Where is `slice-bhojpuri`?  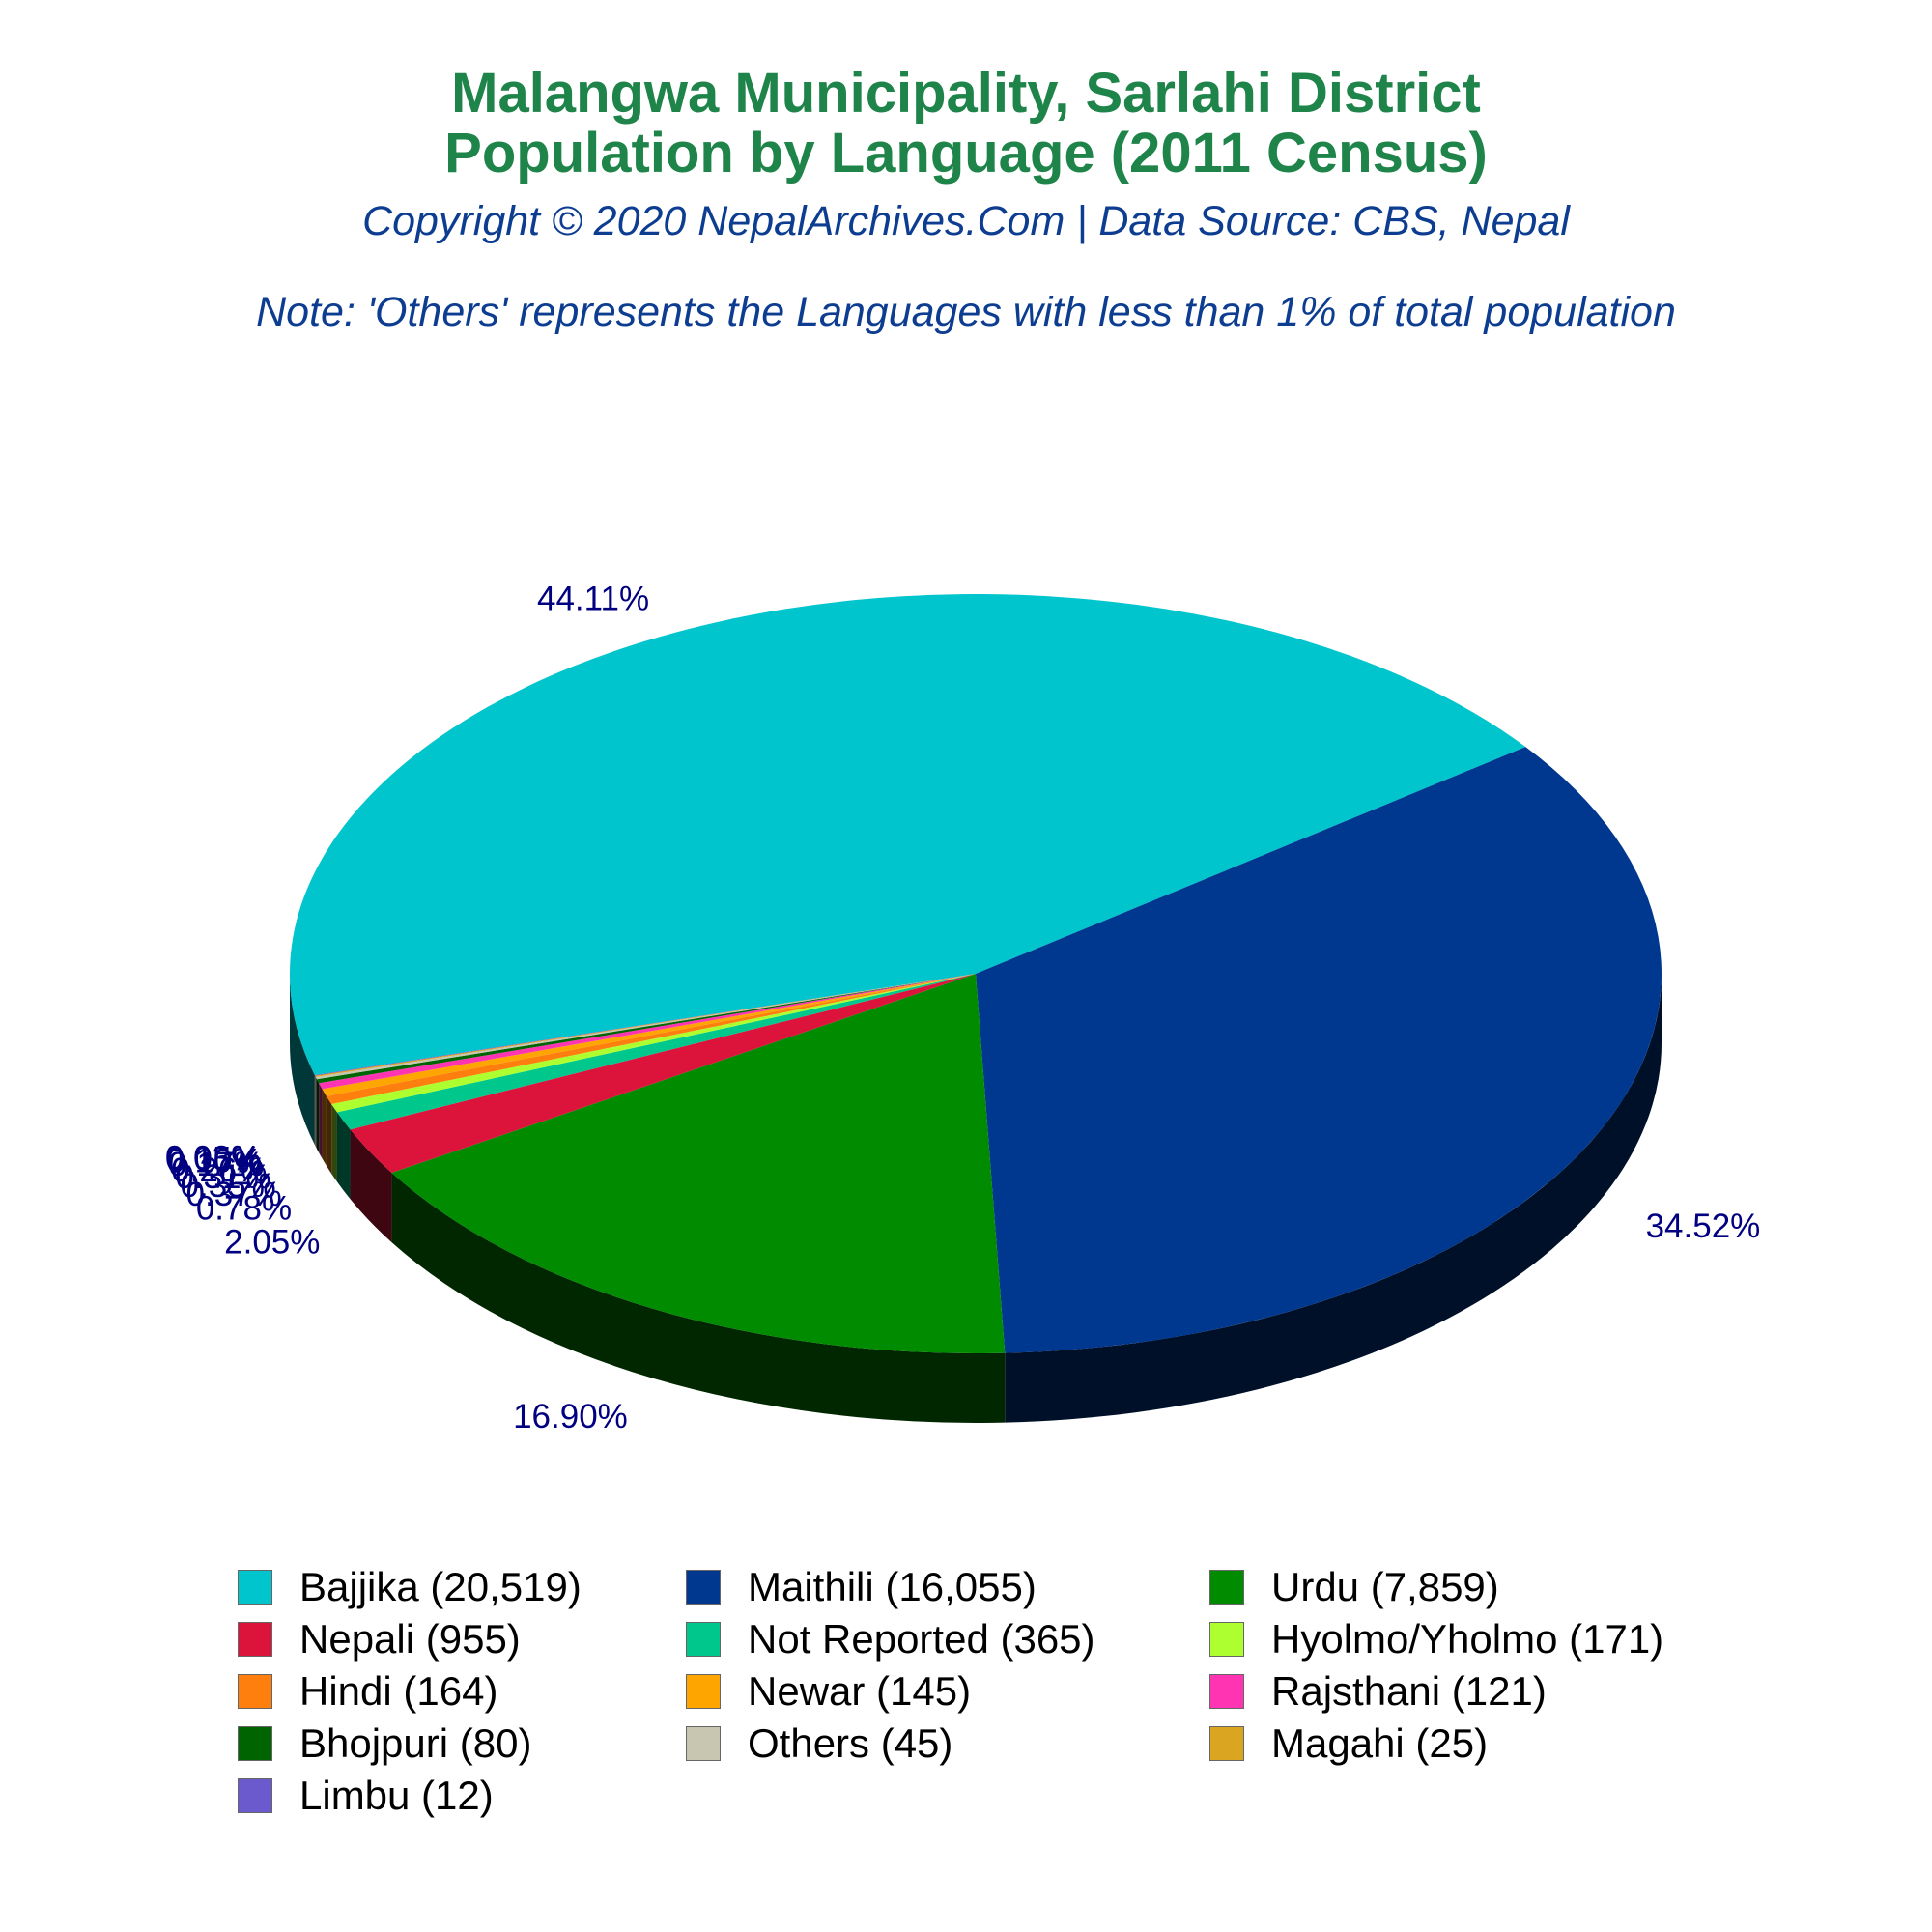
slice-bhojpuri is located at coordinates (646, 1029).